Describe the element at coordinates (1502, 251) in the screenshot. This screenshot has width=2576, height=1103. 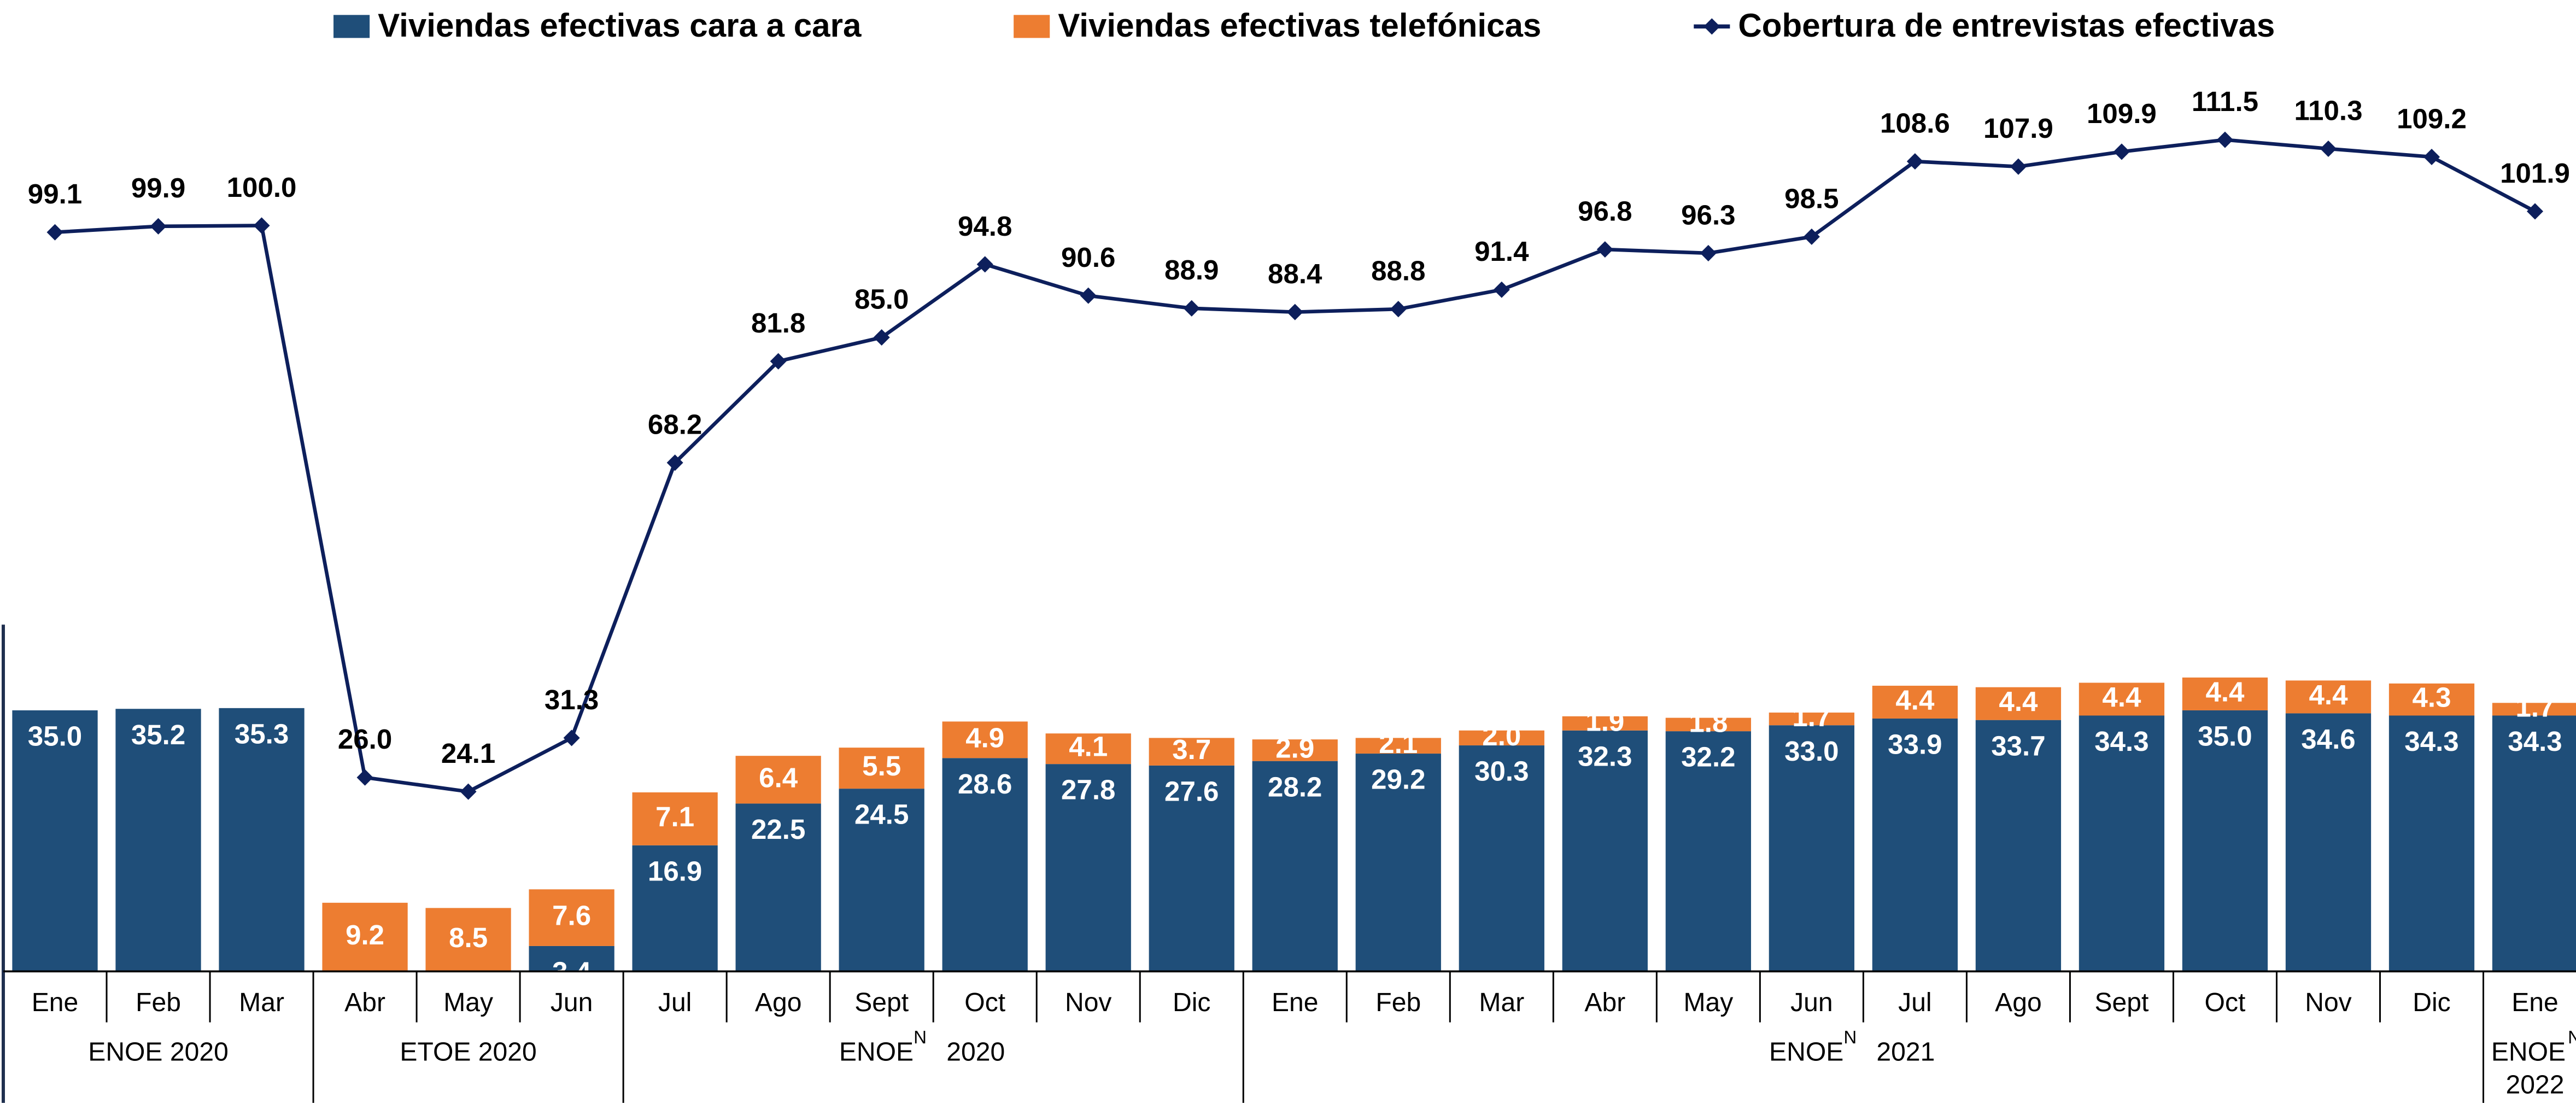
I see `line-value-label: 91.4` at that location.